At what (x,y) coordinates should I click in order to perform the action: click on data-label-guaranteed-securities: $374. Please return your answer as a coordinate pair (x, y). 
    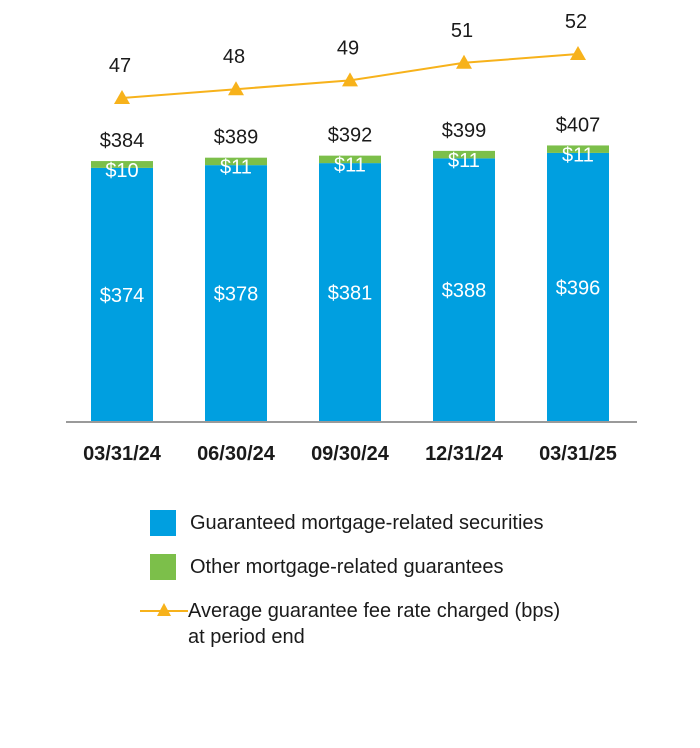
    Looking at the image, I should click on (122, 296).